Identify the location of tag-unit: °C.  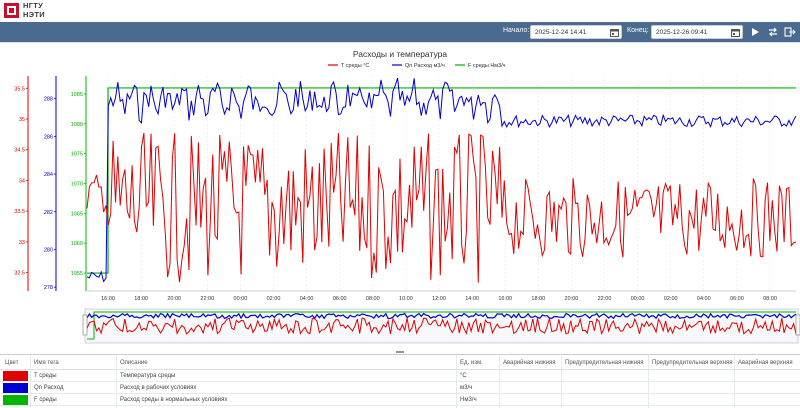
(463, 376).